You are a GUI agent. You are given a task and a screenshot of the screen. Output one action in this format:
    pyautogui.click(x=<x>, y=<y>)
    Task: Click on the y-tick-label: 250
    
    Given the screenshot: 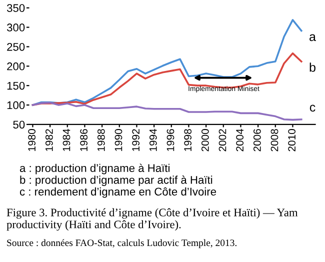 What is the action you would take?
    pyautogui.click(x=16, y=46)
    